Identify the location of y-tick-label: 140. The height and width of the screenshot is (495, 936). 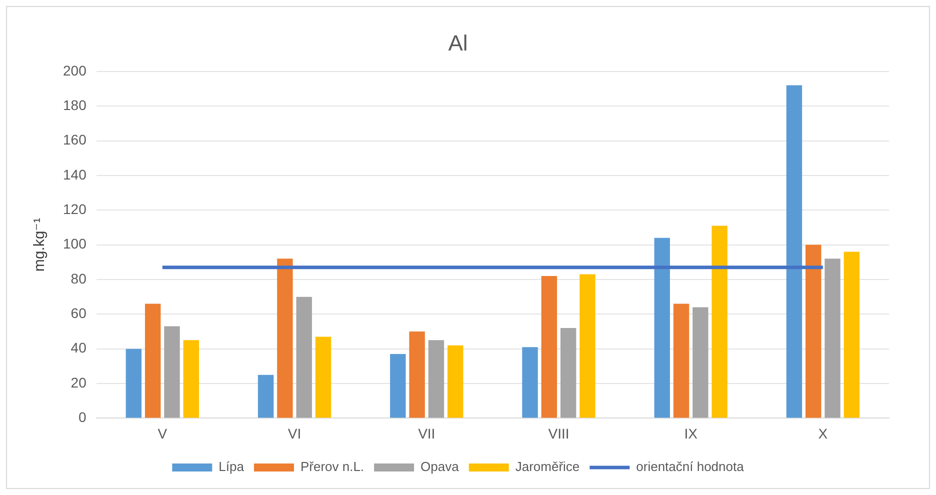
(75, 174).